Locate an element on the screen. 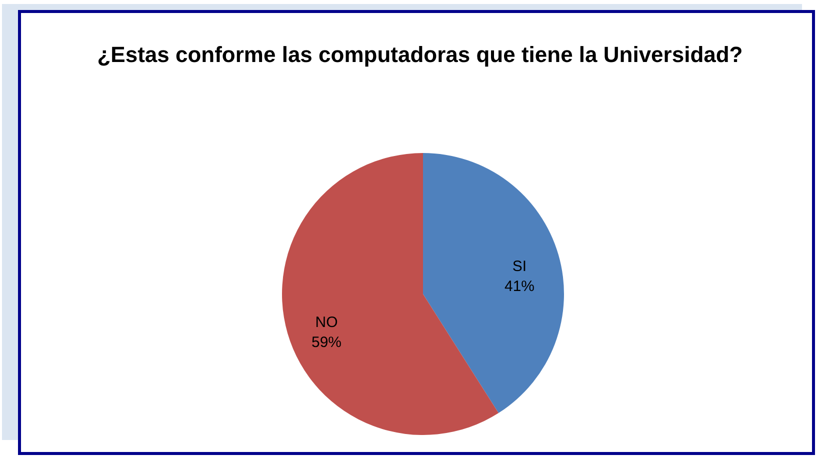  data-label: 59% is located at coordinates (326, 343).